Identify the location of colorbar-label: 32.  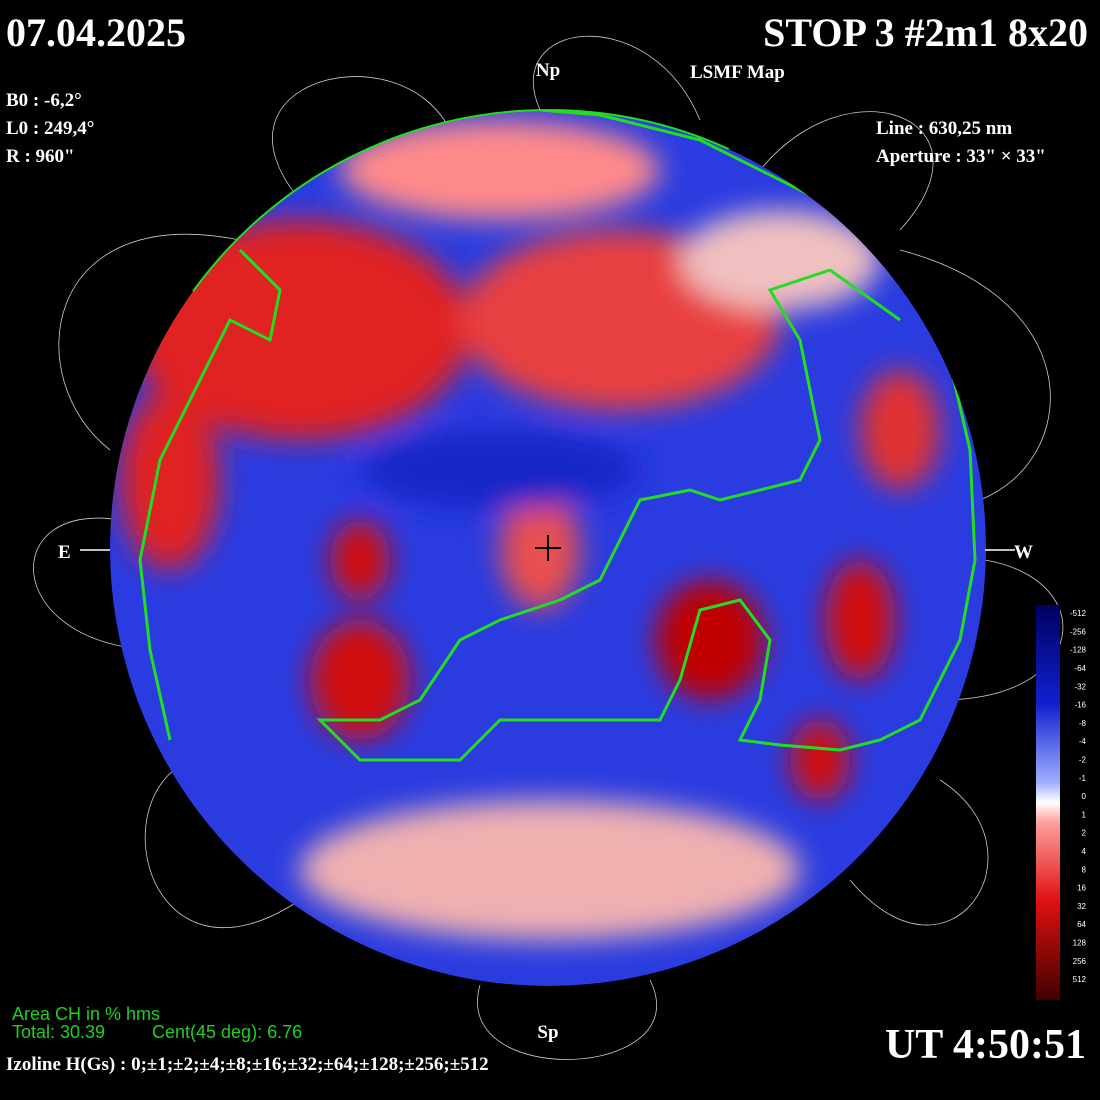
(1081, 906).